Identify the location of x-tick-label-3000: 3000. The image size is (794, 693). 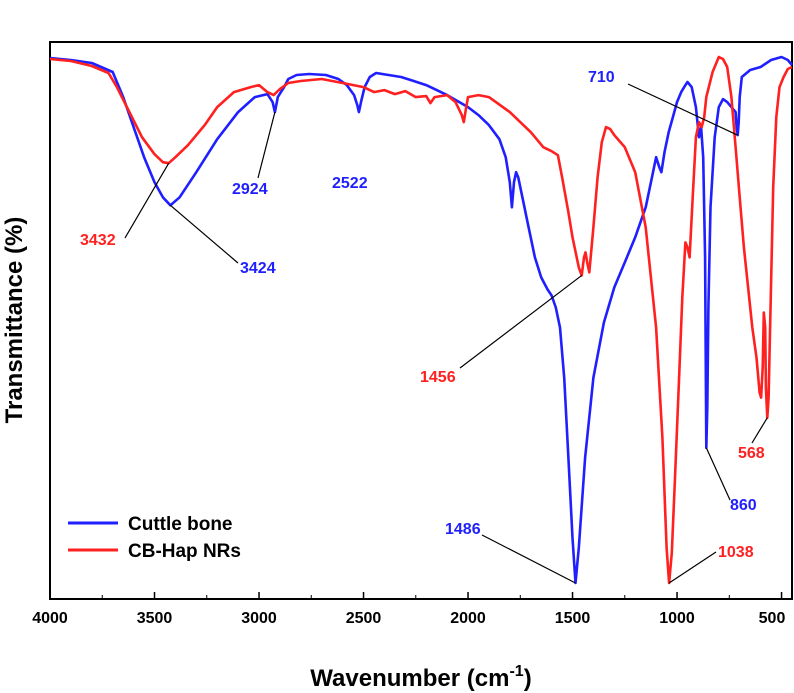
(259, 618).